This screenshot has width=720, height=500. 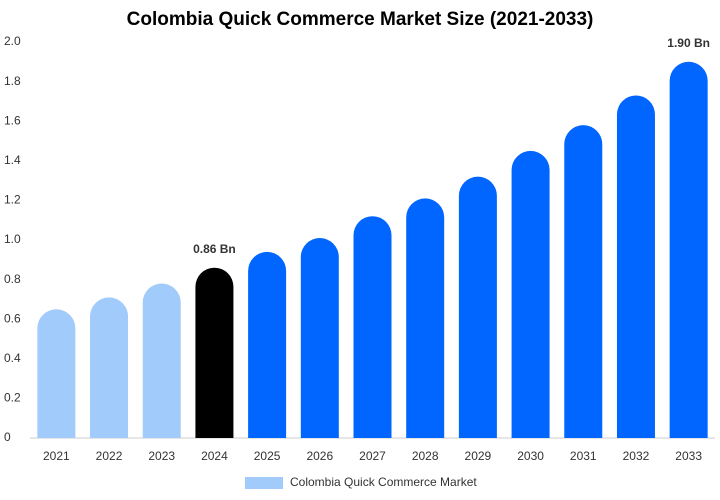 I want to click on x-tick-label: 2023, so click(x=161, y=456).